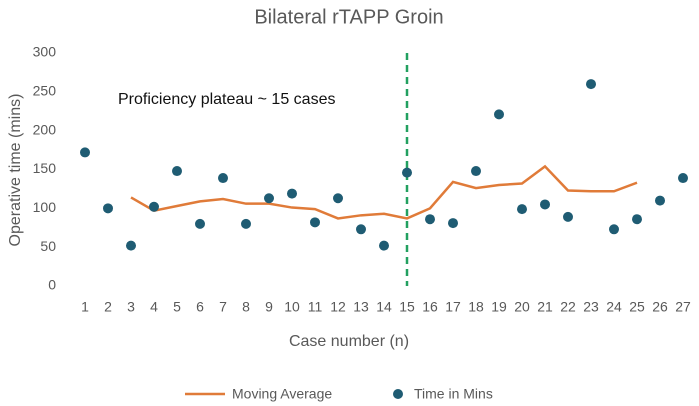  I want to click on x-tick-label: 7, so click(223, 307).